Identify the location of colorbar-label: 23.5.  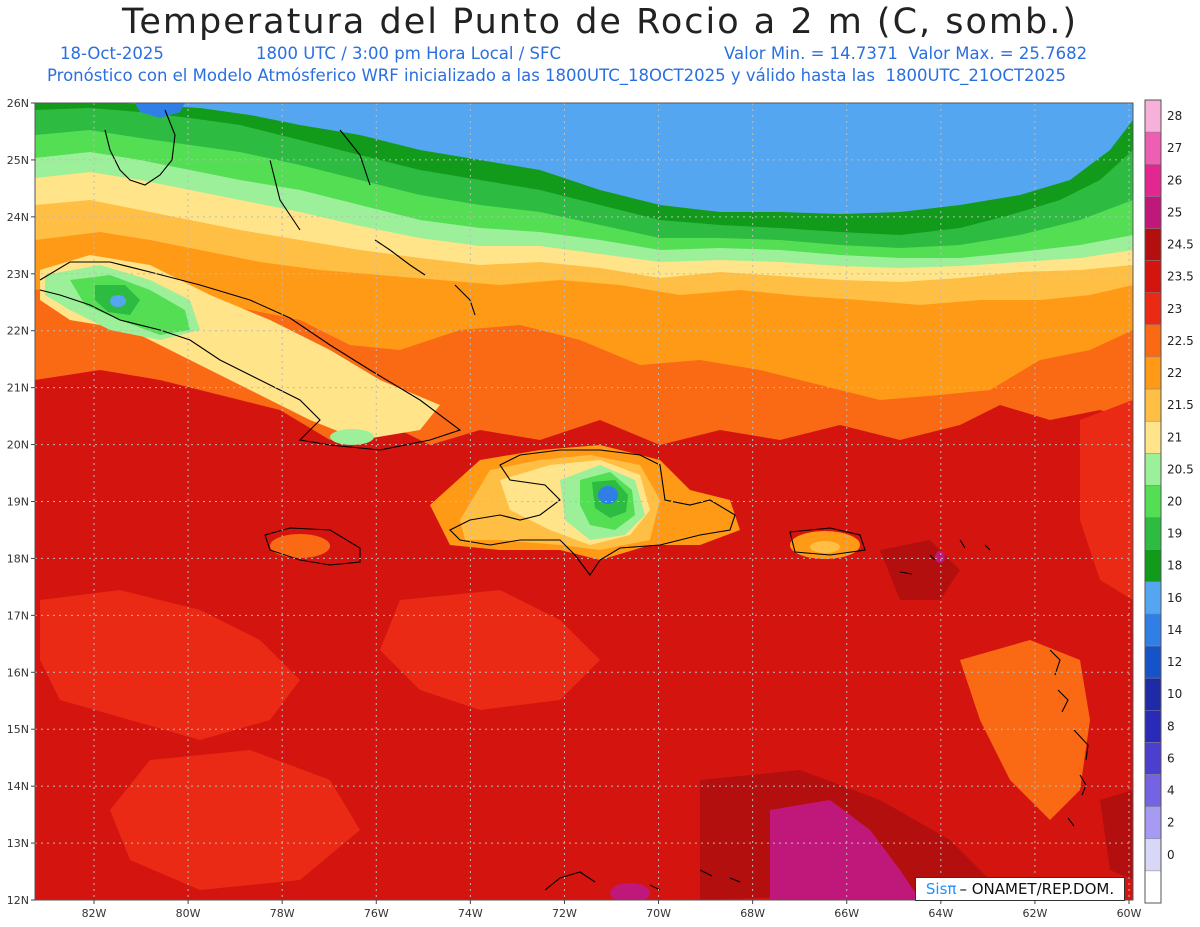
(1180, 277).